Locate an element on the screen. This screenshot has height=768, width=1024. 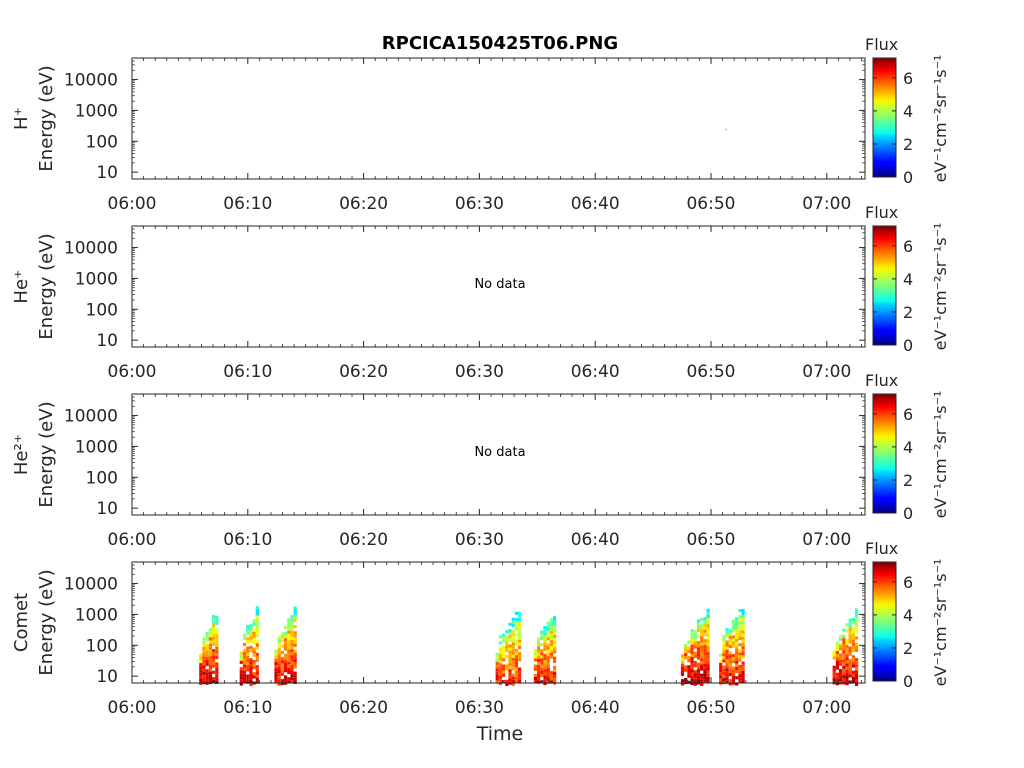
y-tick-label: 10000 is located at coordinates (91, 249).